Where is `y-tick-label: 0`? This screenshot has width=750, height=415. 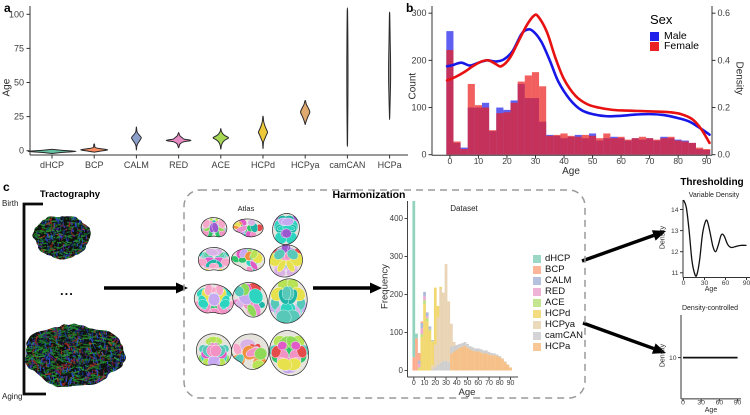
y-tick-label: 0 is located at coordinates (423, 155).